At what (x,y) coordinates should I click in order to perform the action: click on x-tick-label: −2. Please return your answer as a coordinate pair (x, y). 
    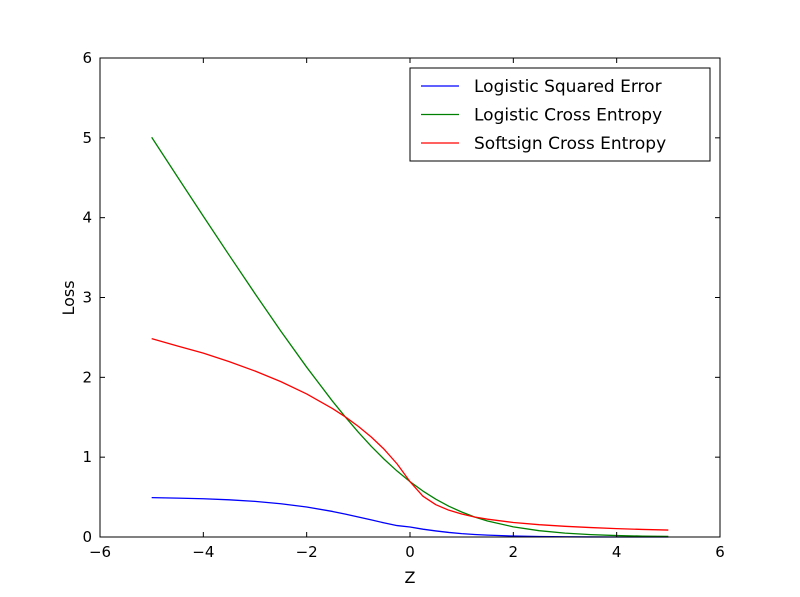
    Looking at the image, I should click on (307, 552).